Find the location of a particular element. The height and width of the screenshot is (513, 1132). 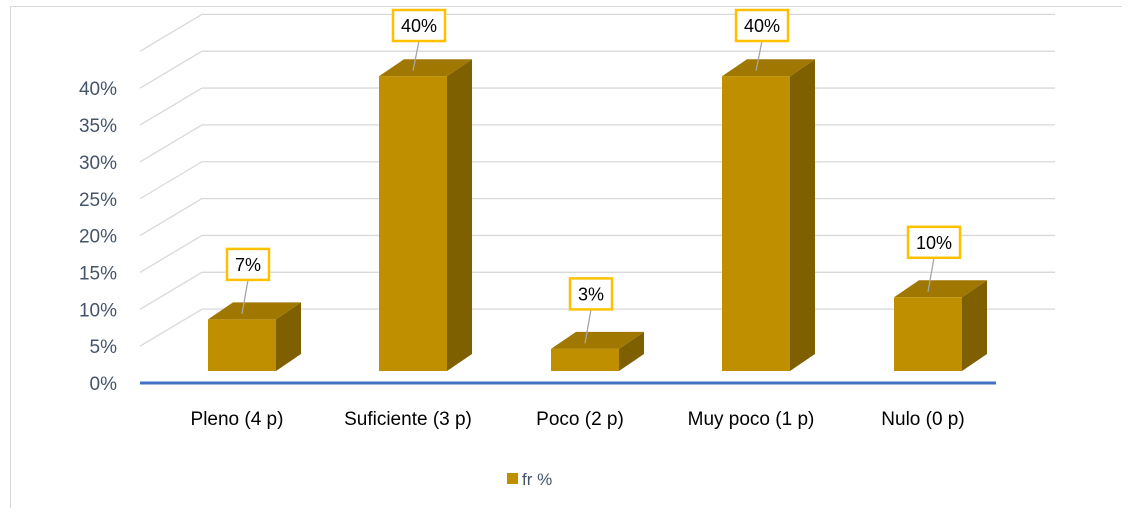

y-tick-label: 15% is located at coordinates (98, 273).